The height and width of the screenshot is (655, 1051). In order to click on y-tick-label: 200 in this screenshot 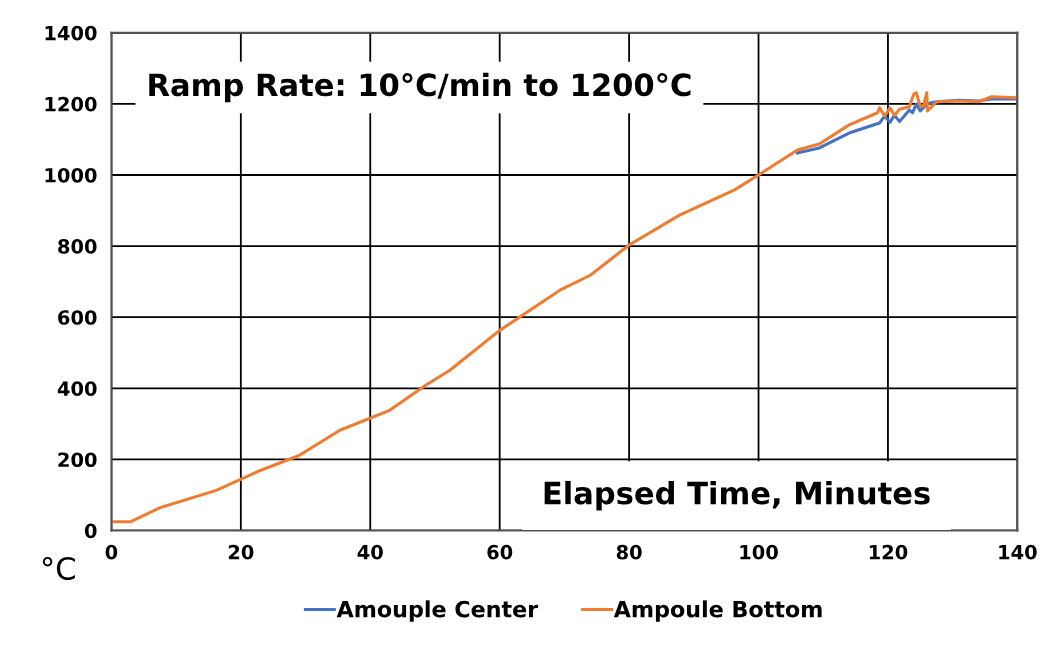, I will do `click(77, 460)`.